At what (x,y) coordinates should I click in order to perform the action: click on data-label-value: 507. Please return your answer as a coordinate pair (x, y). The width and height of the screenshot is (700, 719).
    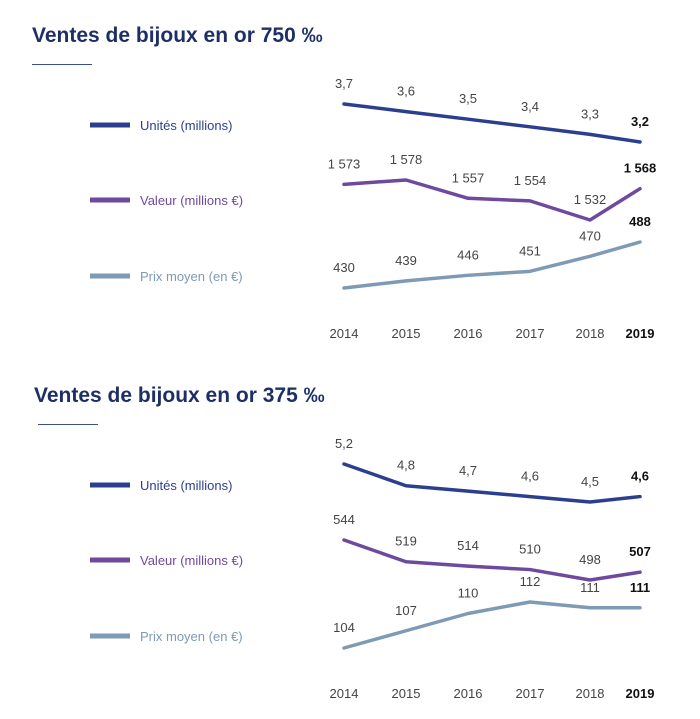
    Looking at the image, I should click on (640, 551).